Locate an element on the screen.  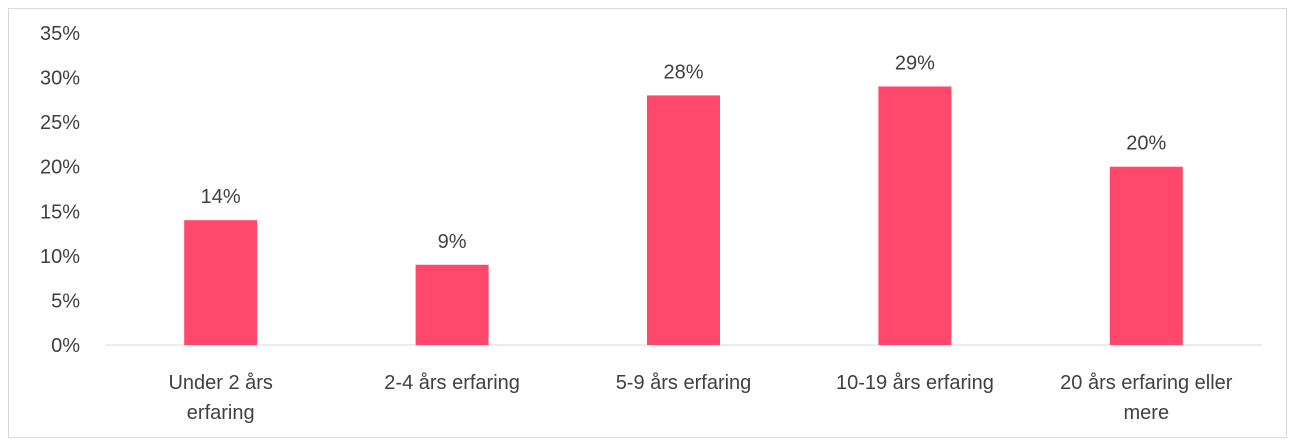
y-tick-label: 0% is located at coordinates (65, 346).